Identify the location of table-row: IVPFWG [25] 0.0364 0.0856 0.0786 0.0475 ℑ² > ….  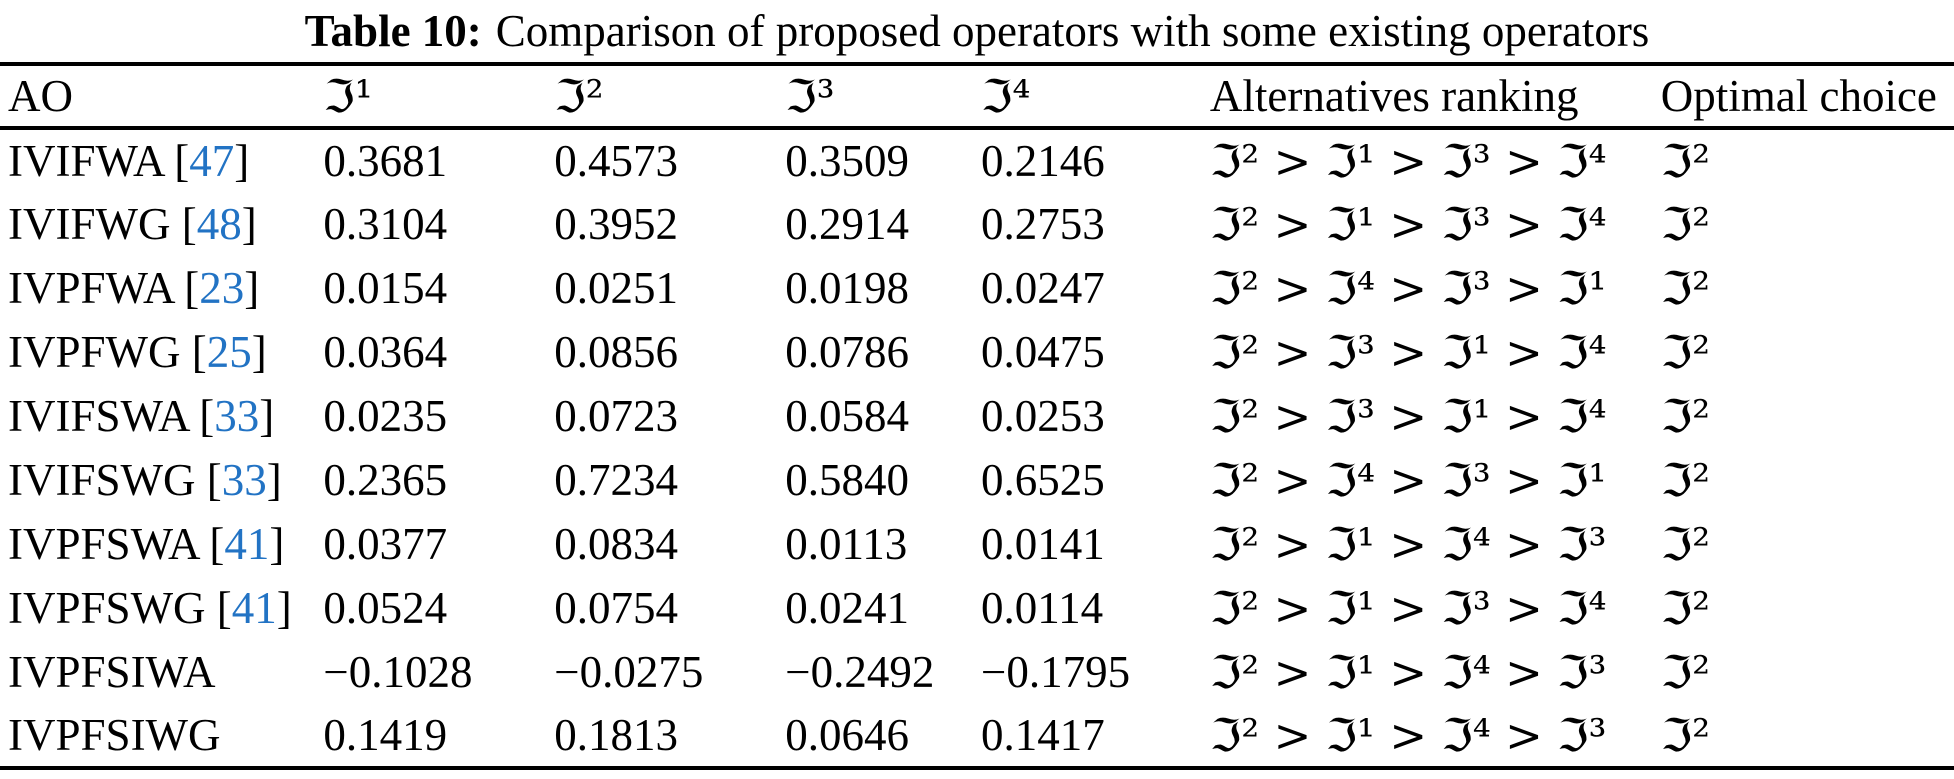
(977, 352).